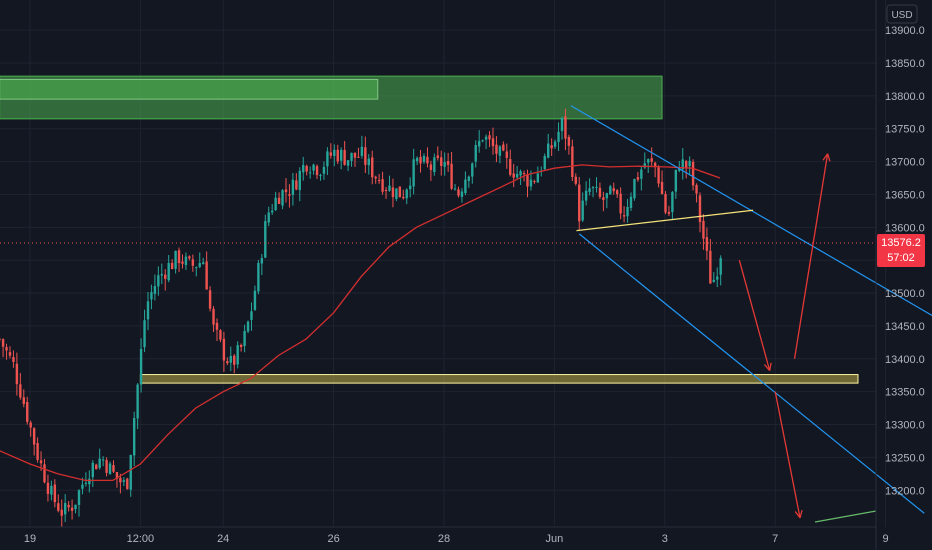 This screenshot has width=932, height=550. I want to click on y-tick-label: 13650.0, so click(905, 195).